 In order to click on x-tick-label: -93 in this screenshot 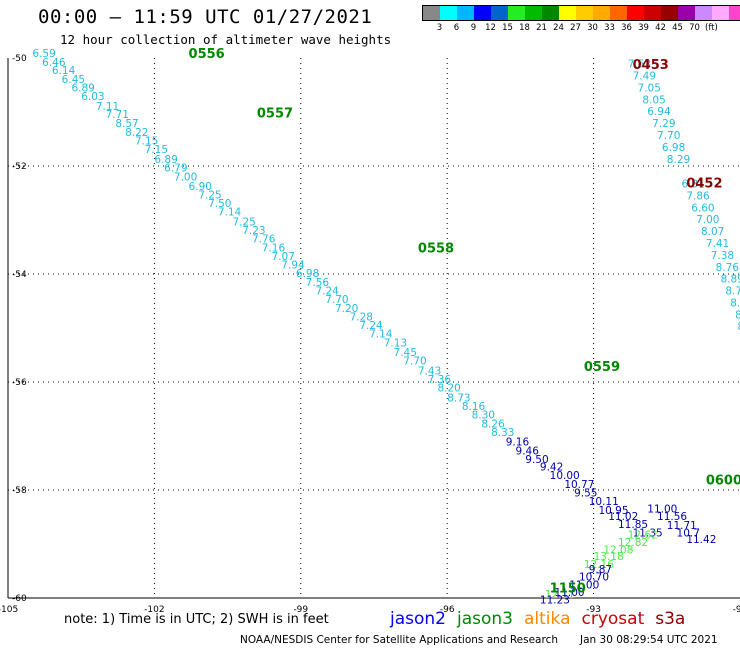, I will do `click(593, 610)`.